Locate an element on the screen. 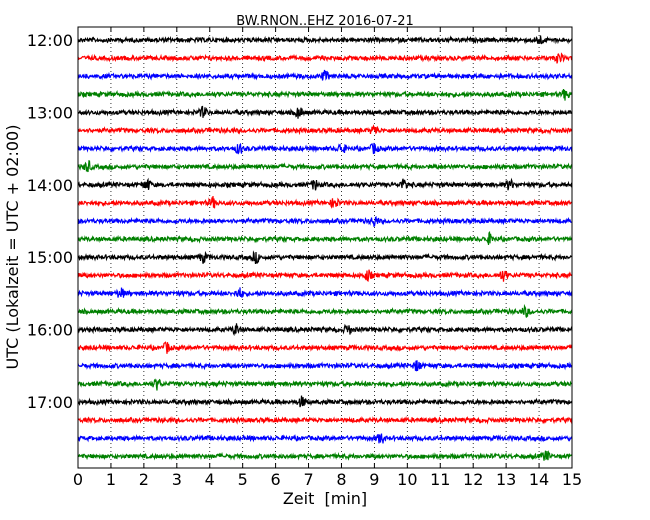 This screenshot has width=650, height=520. x-tick-label: 5 is located at coordinates (243, 479).